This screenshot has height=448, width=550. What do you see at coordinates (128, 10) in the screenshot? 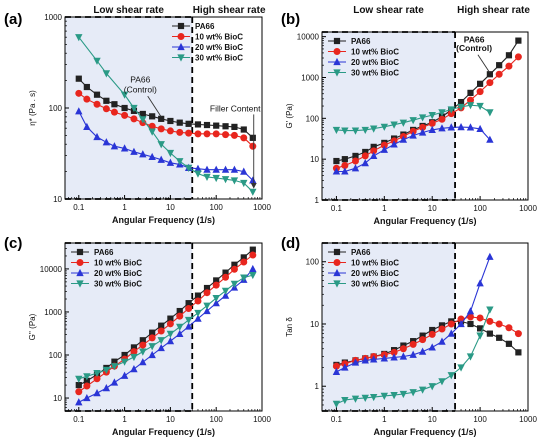
I see `low-shear-label: Low shear rate` at bounding box center [128, 10].